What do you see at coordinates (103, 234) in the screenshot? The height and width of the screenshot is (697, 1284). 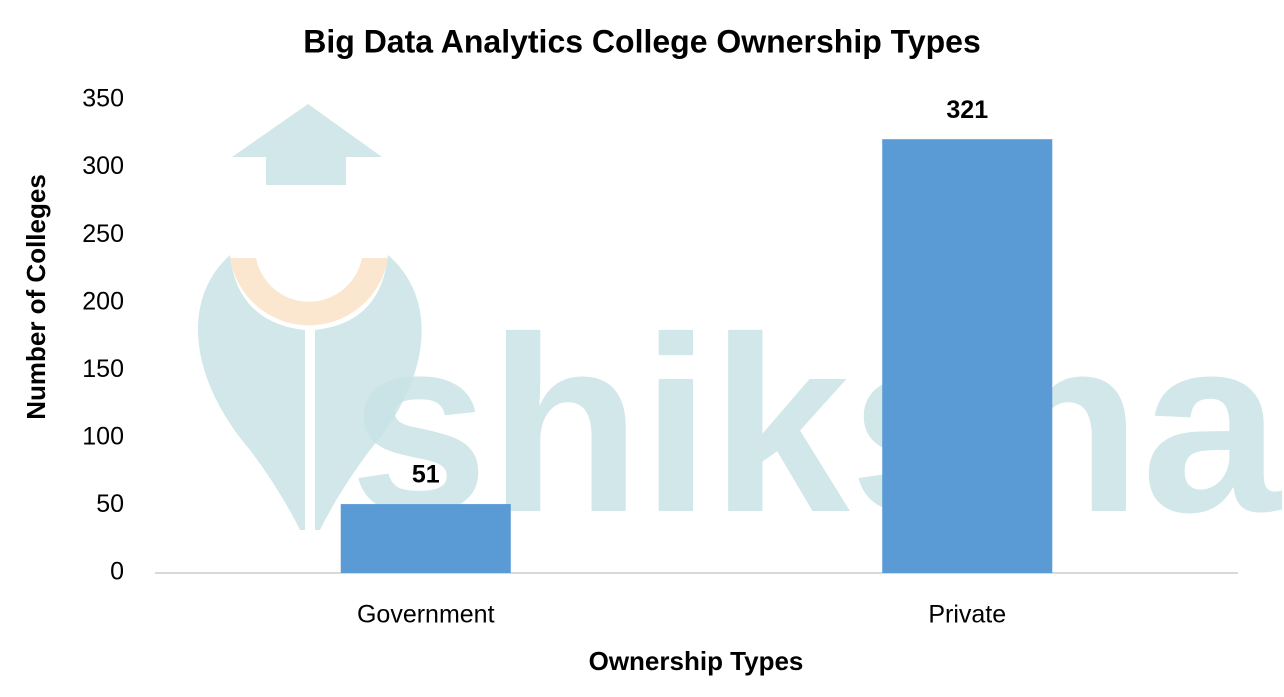 I see `y-tick-label: 250` at bounding box center [103, 234].